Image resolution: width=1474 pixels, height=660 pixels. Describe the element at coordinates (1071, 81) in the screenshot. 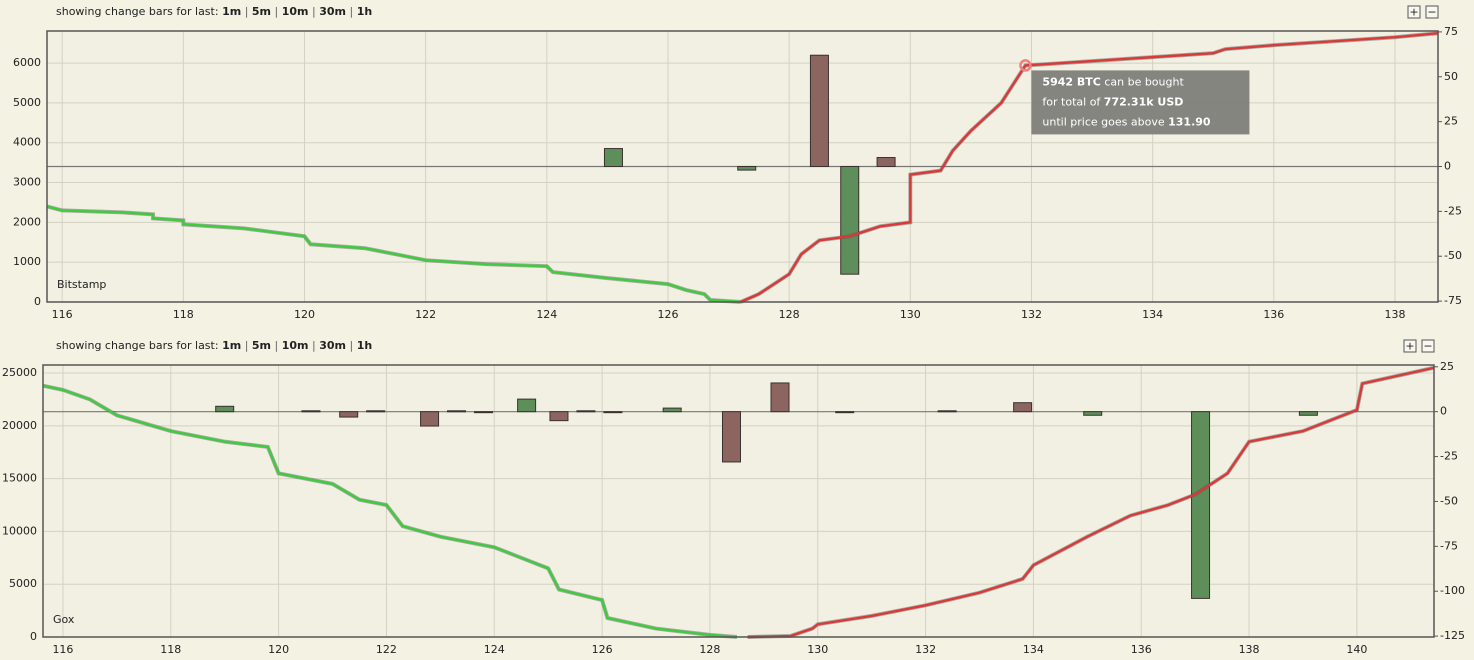

I see `tooltip-text: 5942 BTC` at that location.